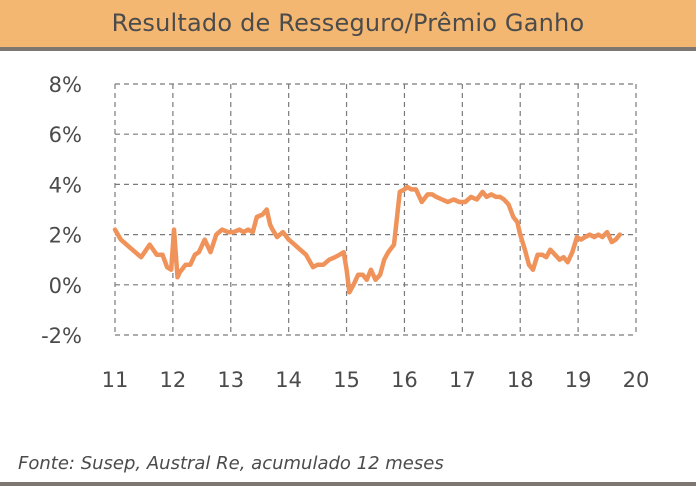 The width and height of the screenshot is (696, 486). What do you see at coordinates (65, 286) in the screenshot?
I see `y-tick-label: 0%` at bounding box center [65, 286].